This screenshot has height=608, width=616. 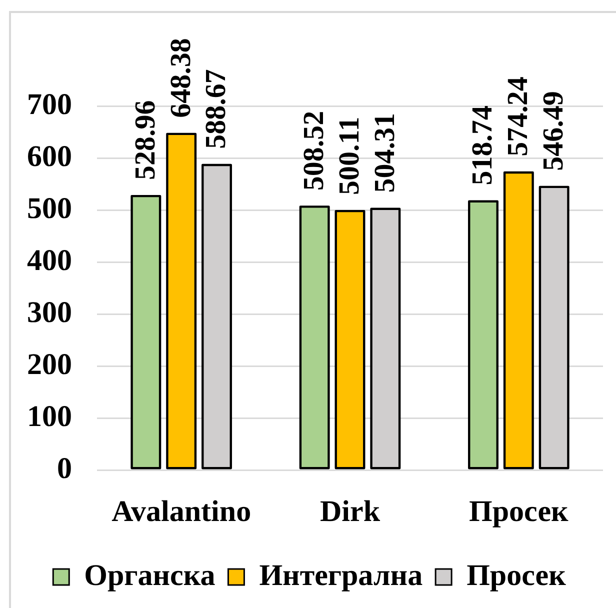 What do you see at coordinates (145, 140) in the screenshot?
I see `data-label: 528.96` at bounding box center [145, 140].